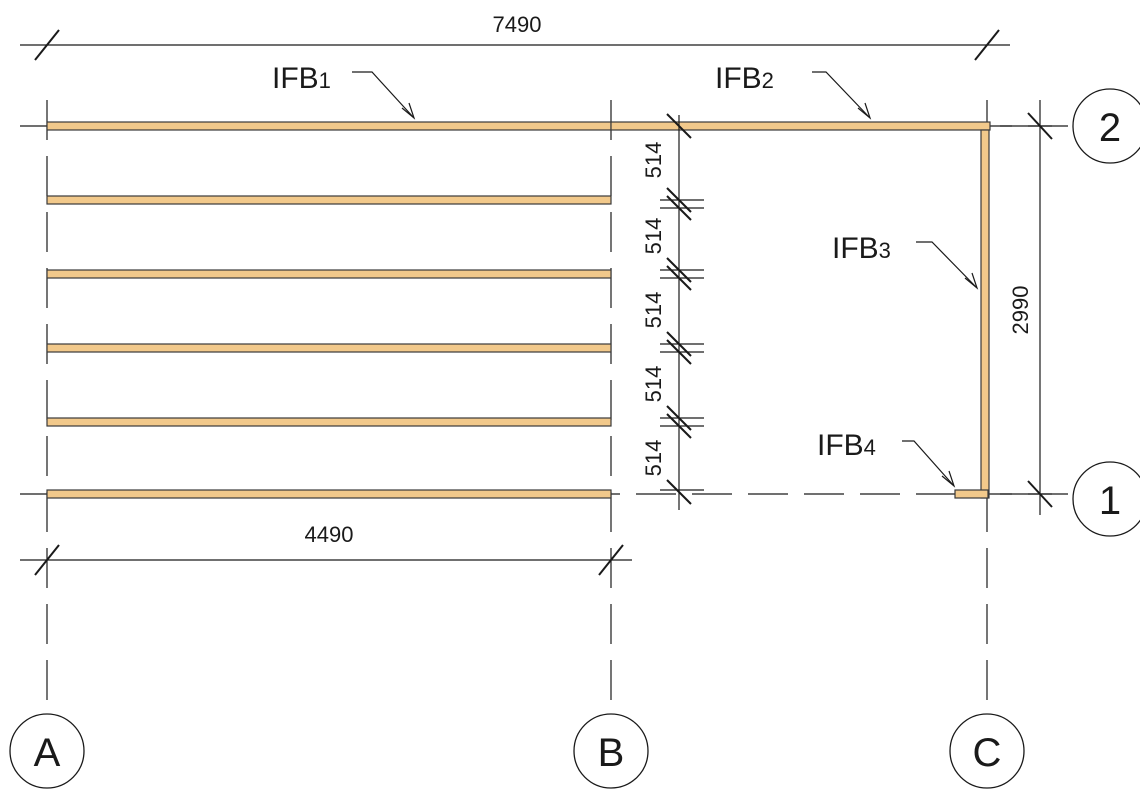  What do you see at coordinates (905, 261) in the screenshot?
I see `beam-label-ifb3: IFB3` at bounding box center [905, 261].